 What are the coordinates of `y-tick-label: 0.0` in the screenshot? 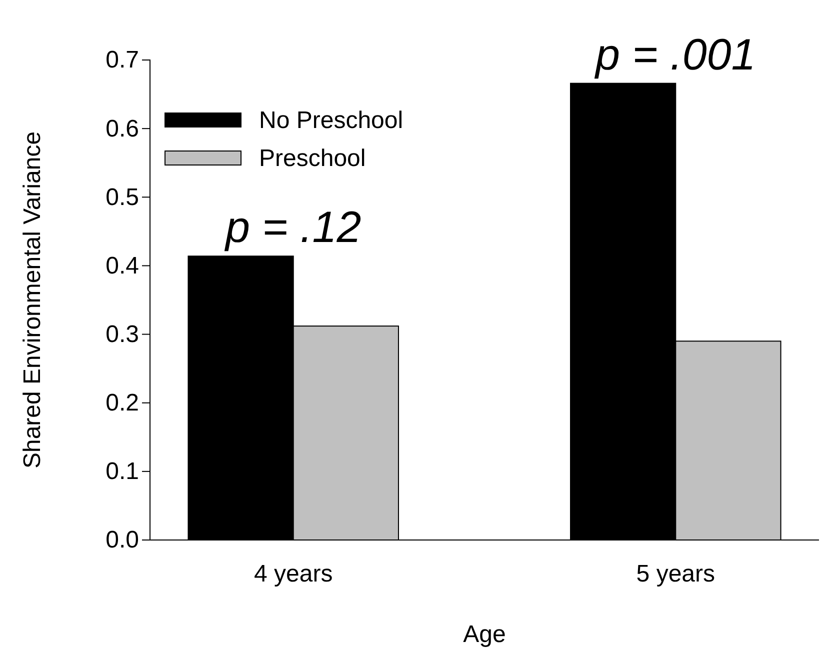 It's located at (122, 540).